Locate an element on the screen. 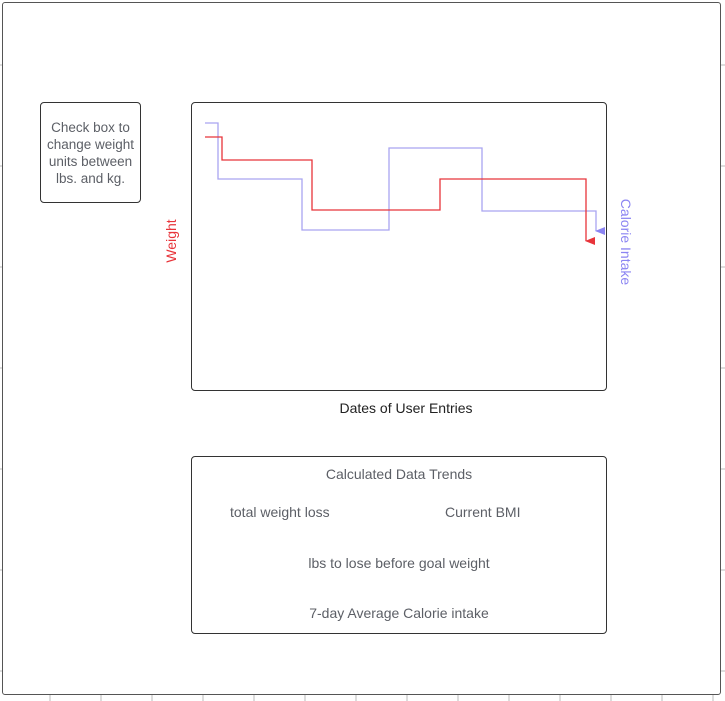 This screenshot has width=725, height=701. chart-lines is located at coordinates (405, 183).